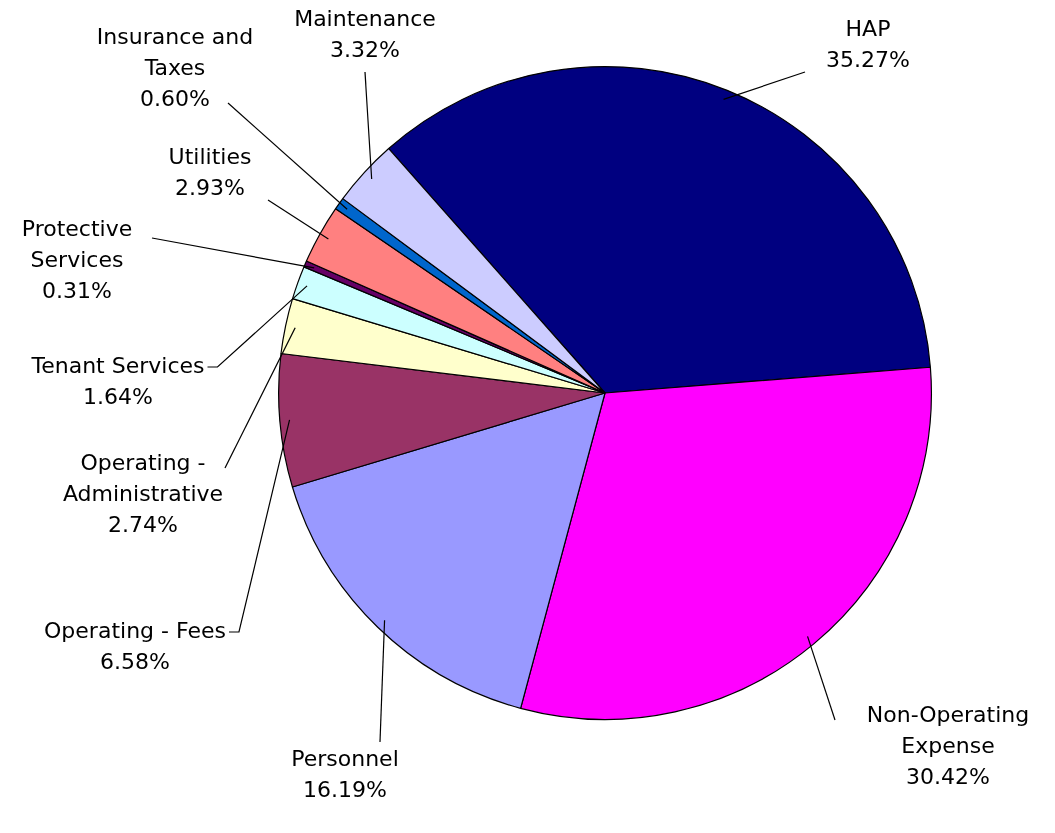 This screenshot has height=833, width=1055. Describe the element at coordinates (365, 49) in the screenshot. I see `data-label: 3.32%` at that location.